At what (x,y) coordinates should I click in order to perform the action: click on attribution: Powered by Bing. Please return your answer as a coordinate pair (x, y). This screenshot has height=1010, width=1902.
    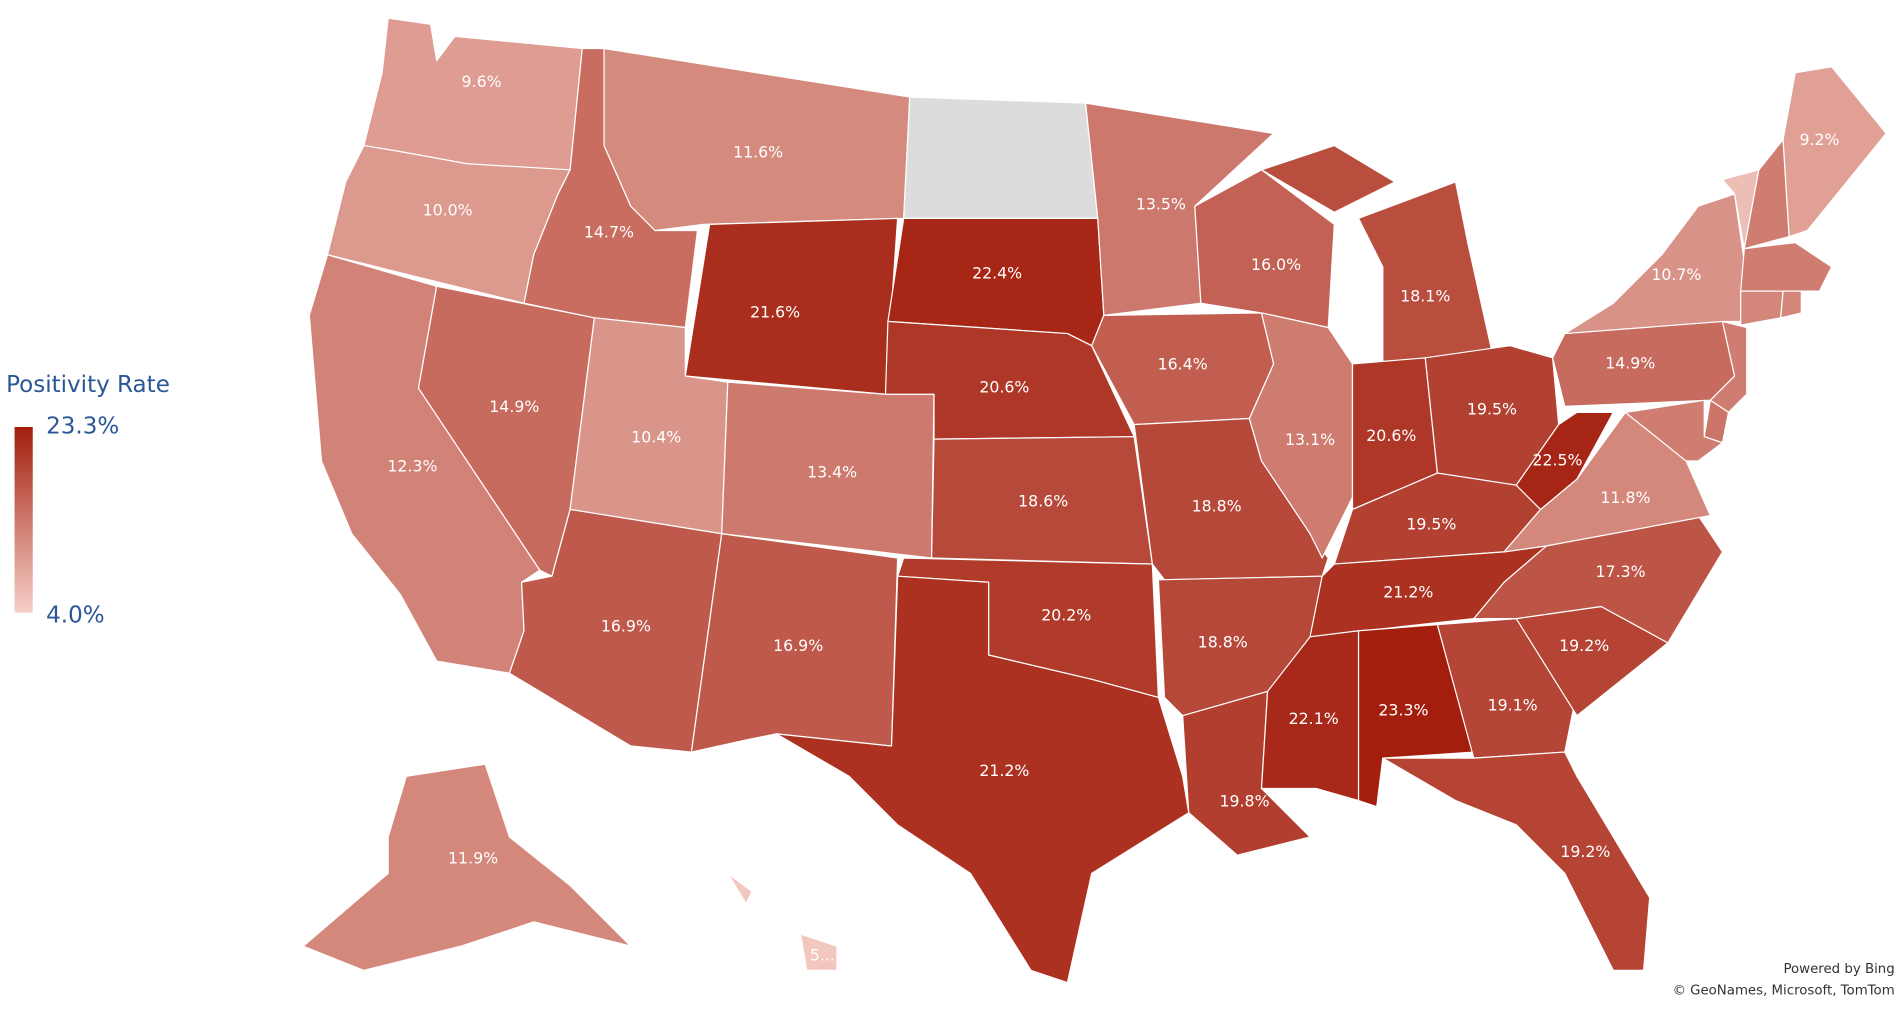
    Looking at the image, I should click on (1838, 969).